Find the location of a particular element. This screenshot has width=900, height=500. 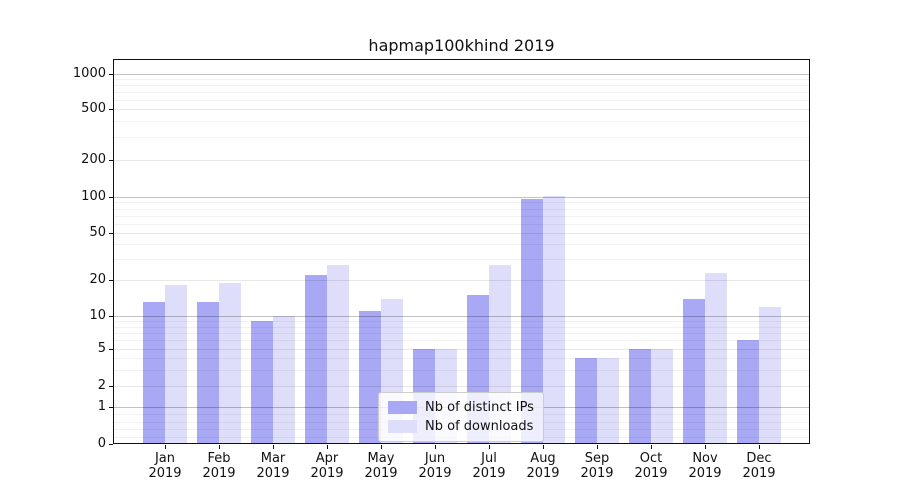

xtick-label-nov: Nov 2019 is located at coordinates (705, 466).